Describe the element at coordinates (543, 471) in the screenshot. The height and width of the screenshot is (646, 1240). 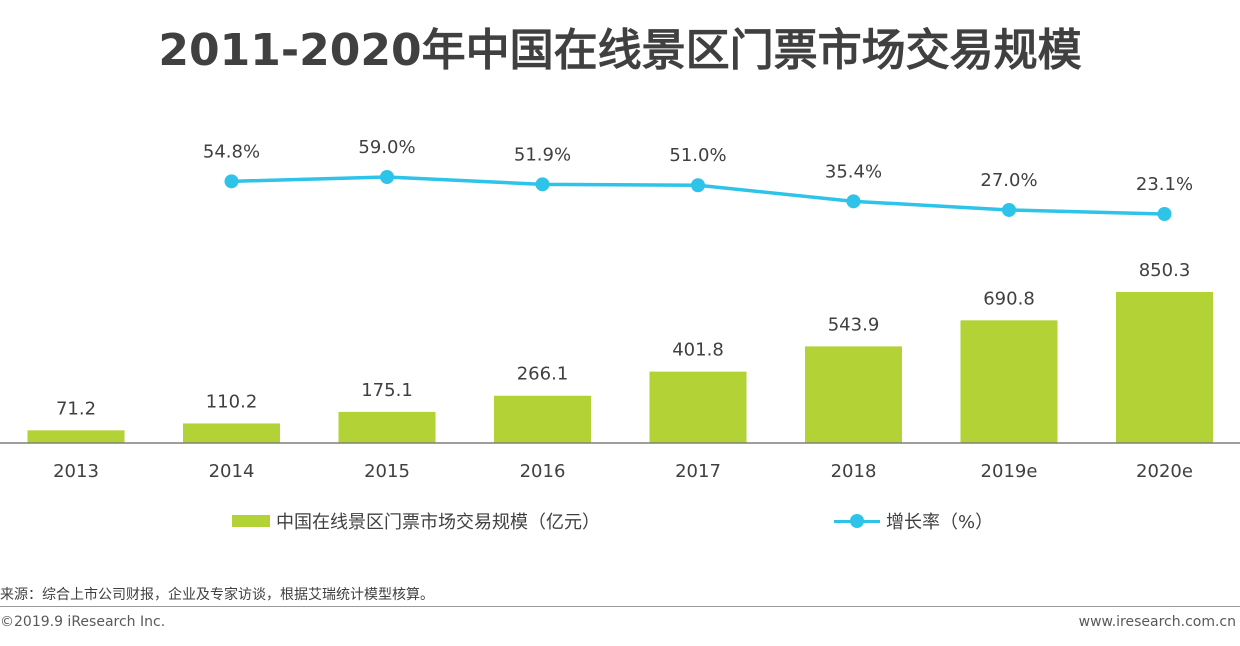
I see `x-tick-2016: 2016` at that location.